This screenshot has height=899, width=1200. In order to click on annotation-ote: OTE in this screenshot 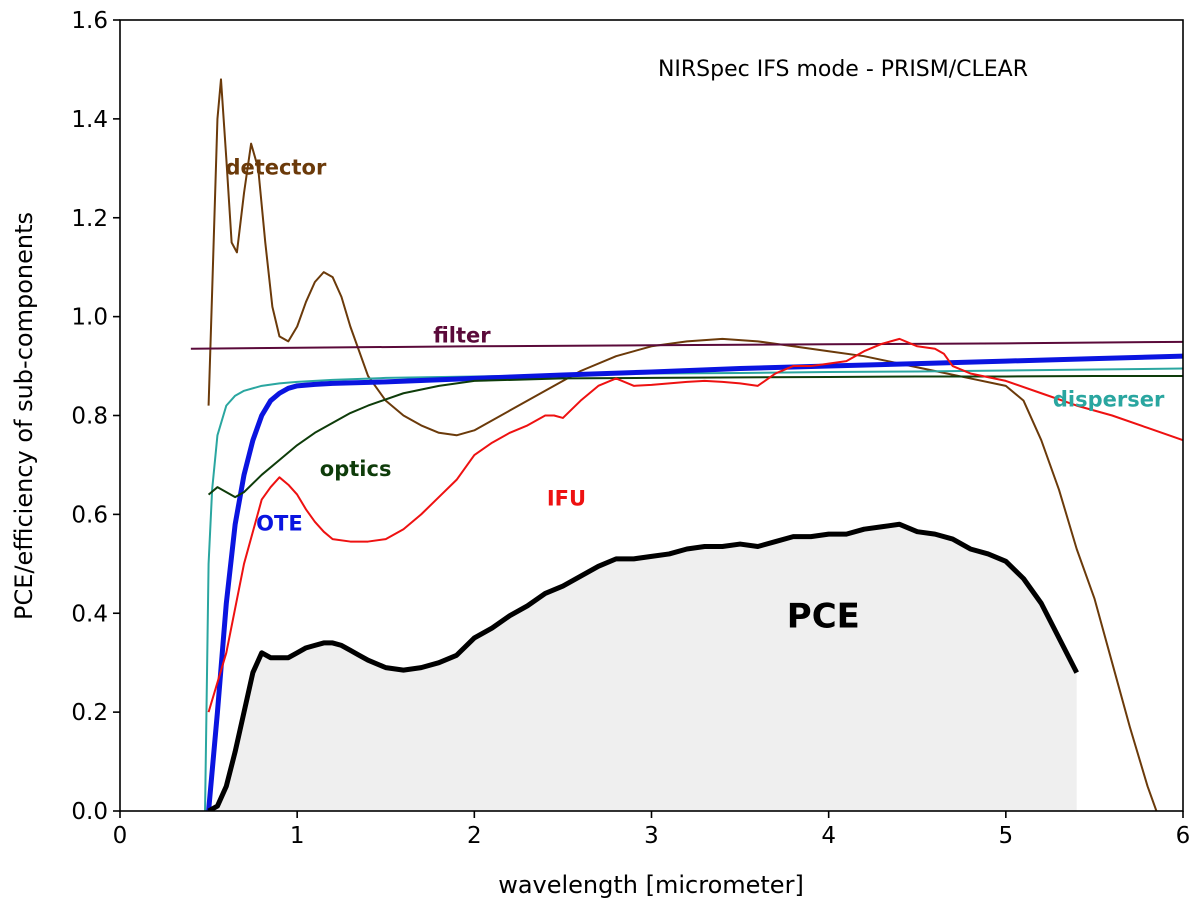, I will do `click(279, 523)`.